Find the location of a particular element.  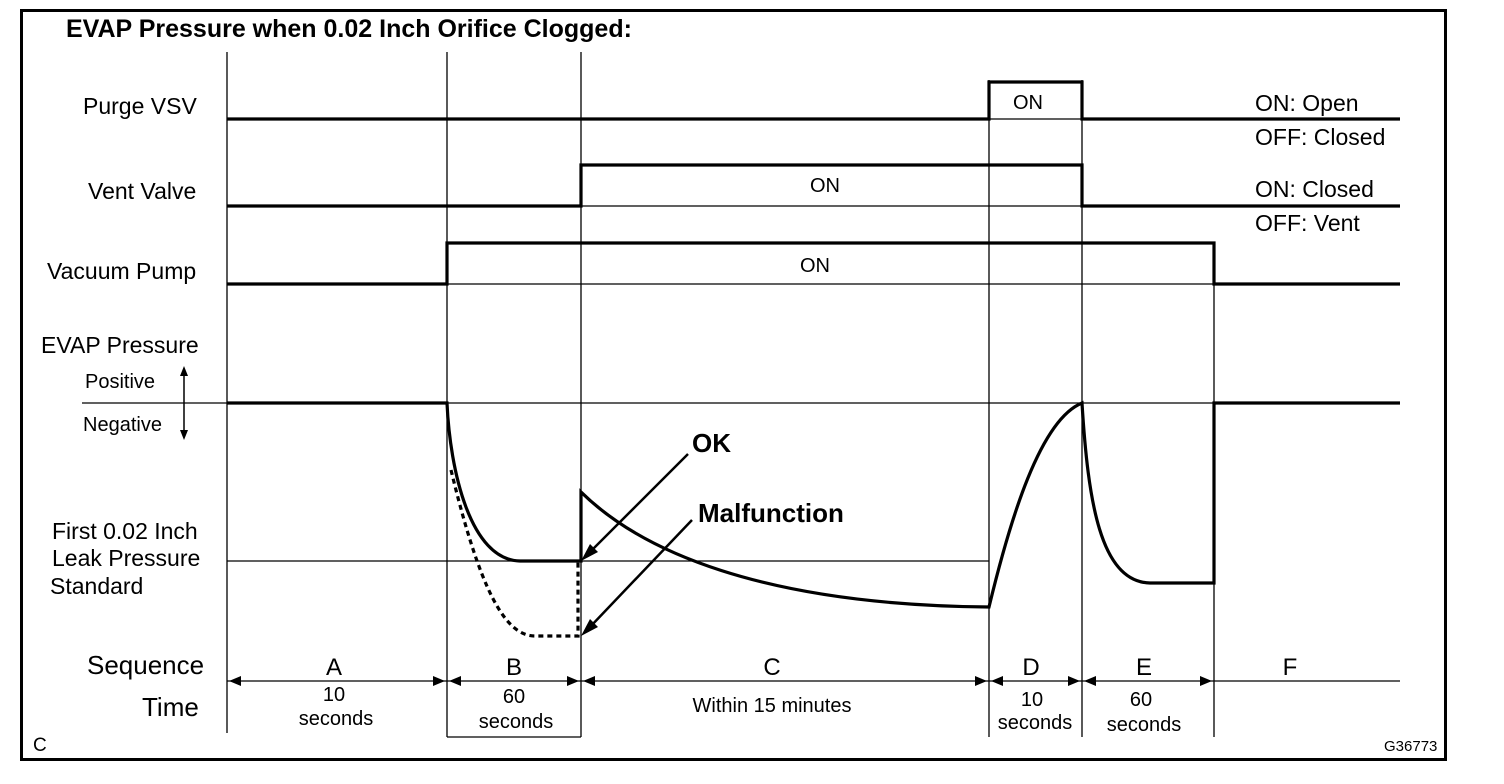

duration-arrows is located at coordinates (720, 681).